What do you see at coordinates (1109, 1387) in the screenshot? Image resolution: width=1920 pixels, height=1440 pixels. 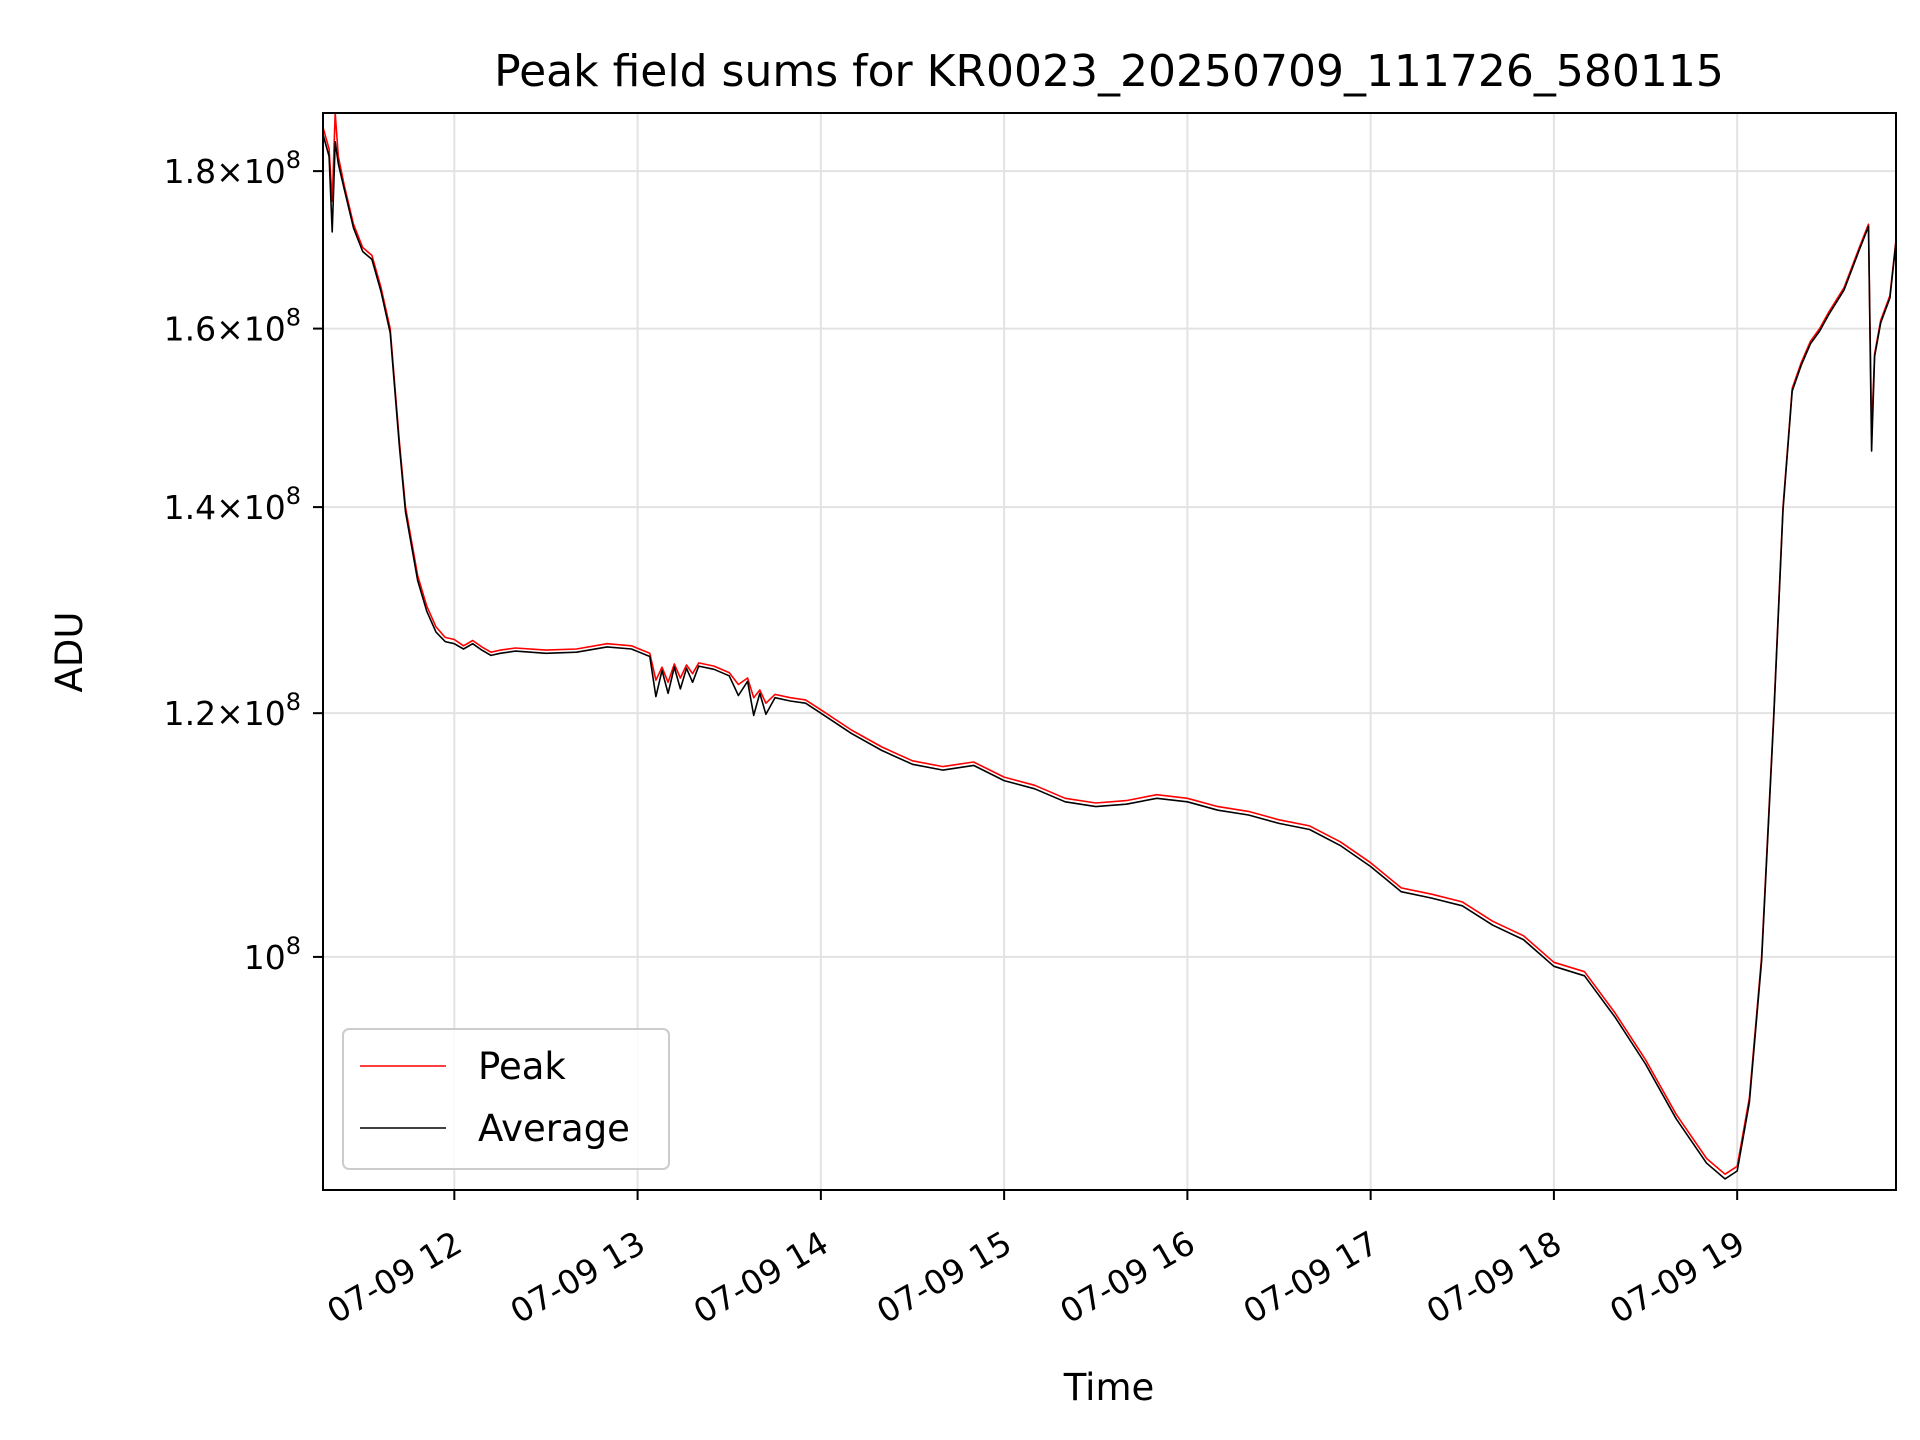 I see `x-axis-label: Time` at bounding box center [1109, 1387].